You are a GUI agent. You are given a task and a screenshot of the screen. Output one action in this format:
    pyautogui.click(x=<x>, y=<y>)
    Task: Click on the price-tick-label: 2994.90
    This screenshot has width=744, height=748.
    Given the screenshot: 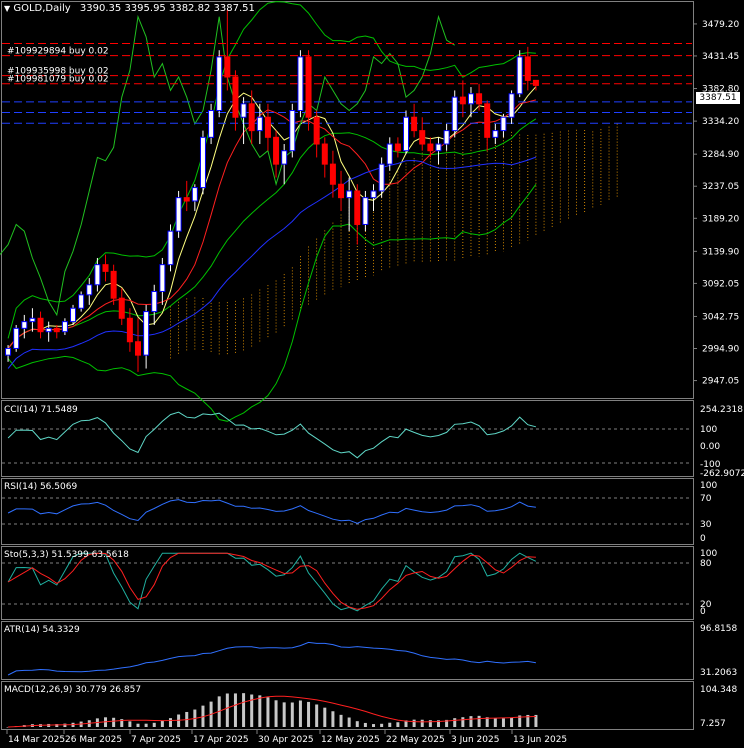 What is the action you would take?
    pyautogui.click(x=720, y=350)
    